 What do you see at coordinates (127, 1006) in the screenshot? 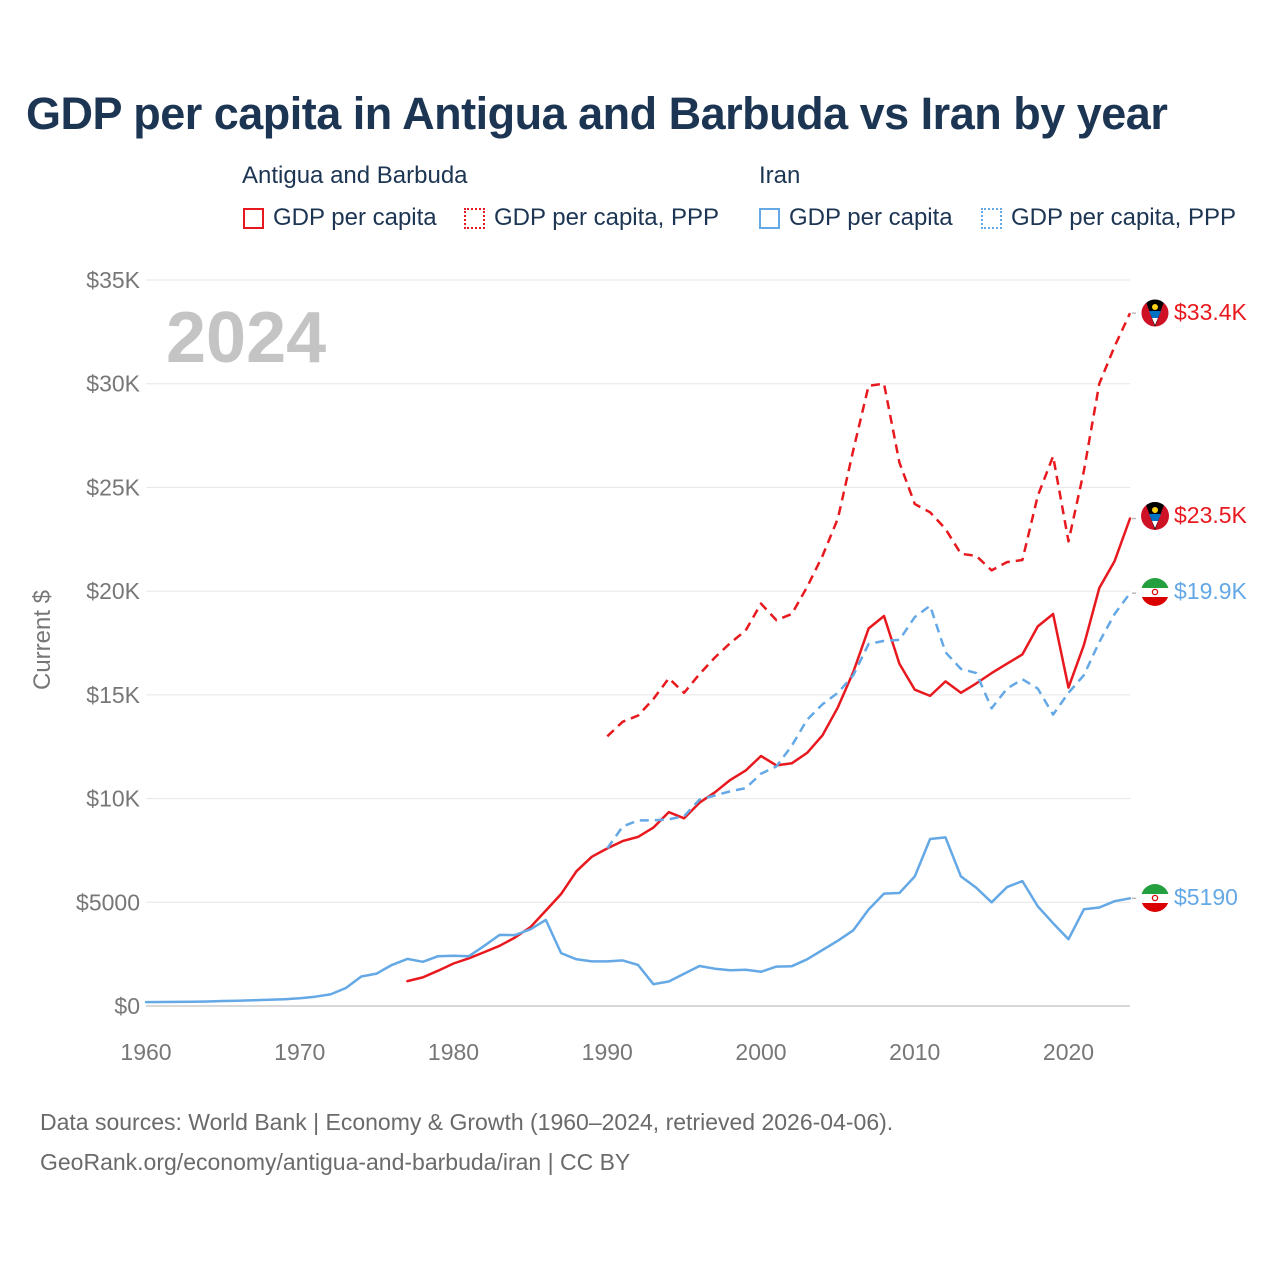
I see `y-tick-label: $0` at bounding box center [127, 1006].